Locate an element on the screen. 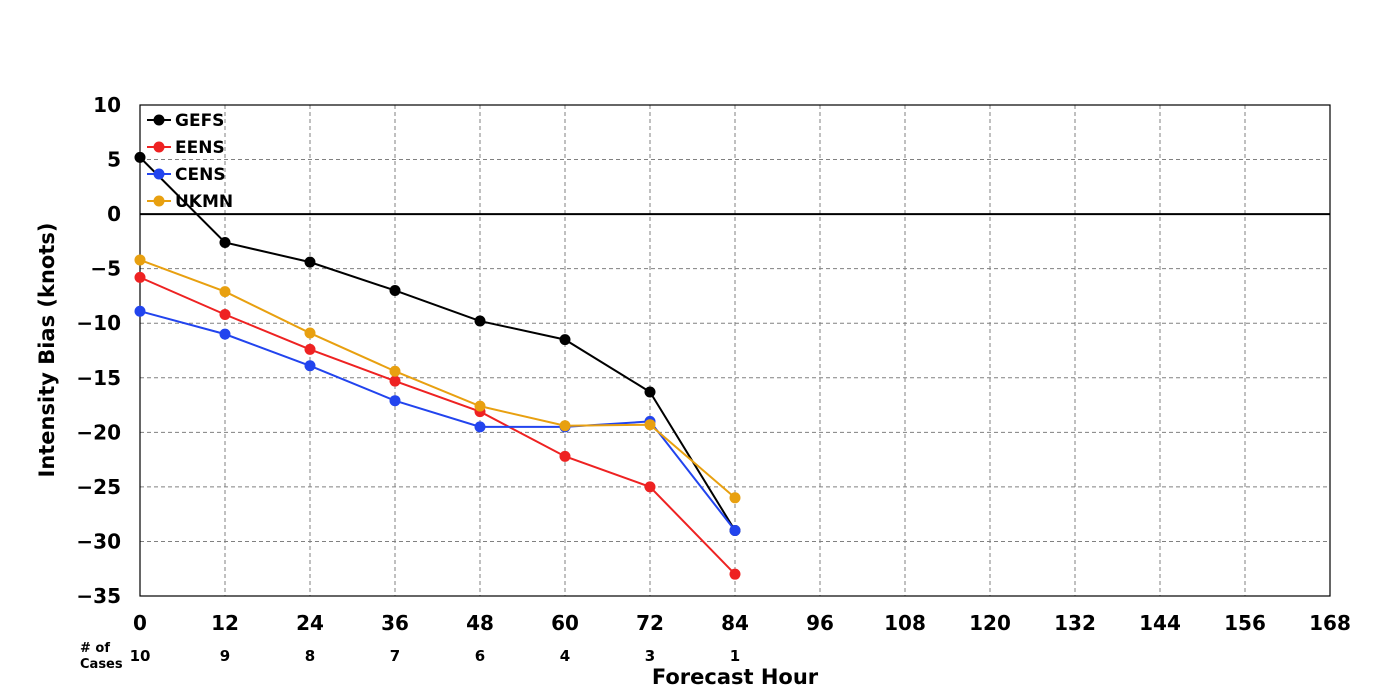 The image size is (1400, 700). legend-label: CENS is located at coordinates (200, 175).